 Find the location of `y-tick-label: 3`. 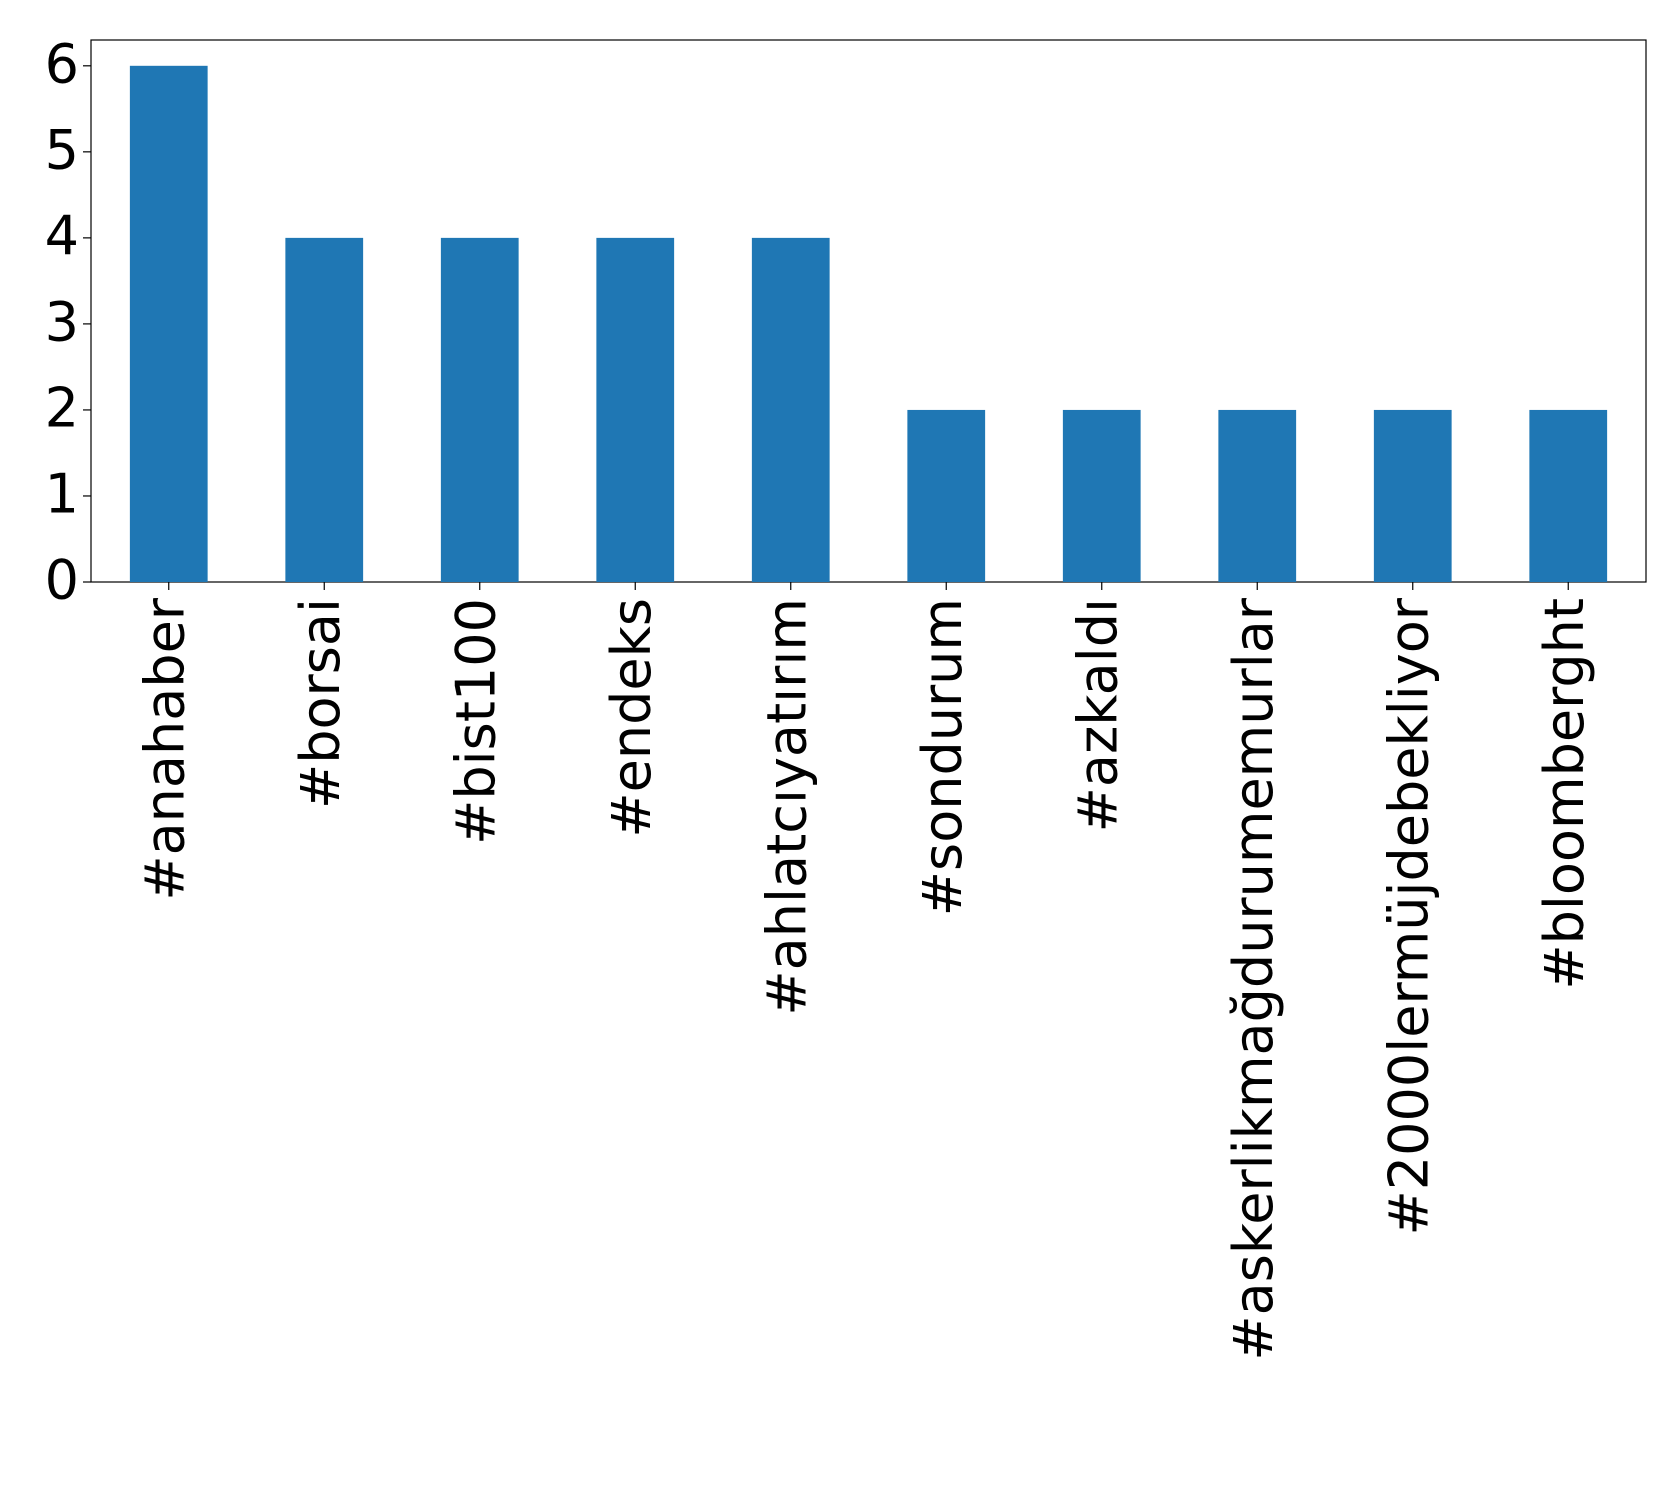

y-tick-label: 3 is located at coordinates (62, 322).